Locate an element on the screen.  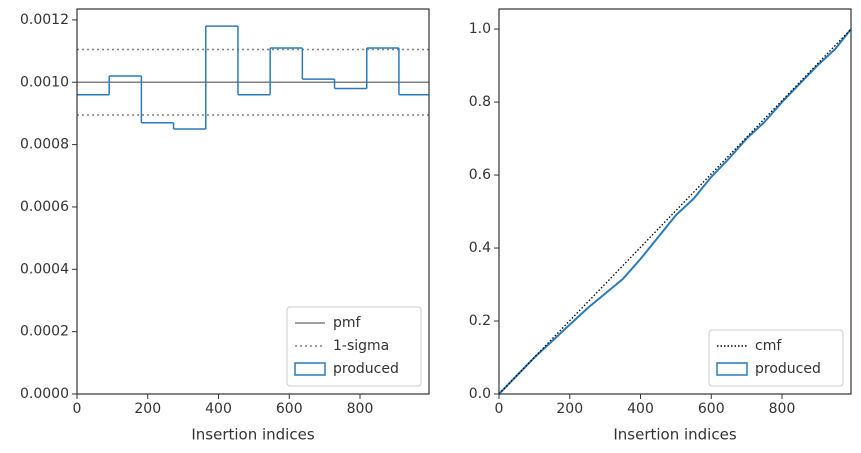
y-tick-label: 0.0010 is located at coordinates (44, 82).